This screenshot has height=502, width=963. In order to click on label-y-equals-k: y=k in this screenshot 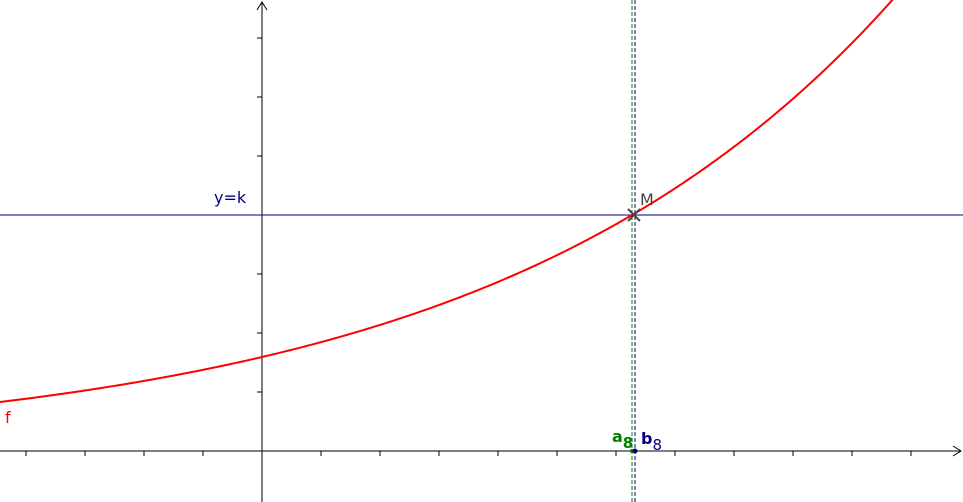, I will do `click(230, 197)`.